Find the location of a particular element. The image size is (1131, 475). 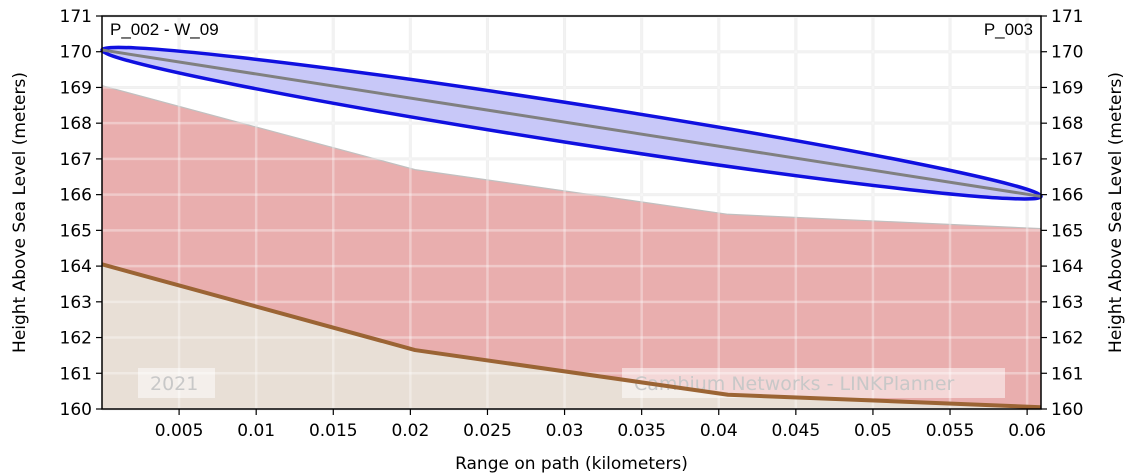

y-tick-label-right-11: 171 is located at coordinates (1067, 17).